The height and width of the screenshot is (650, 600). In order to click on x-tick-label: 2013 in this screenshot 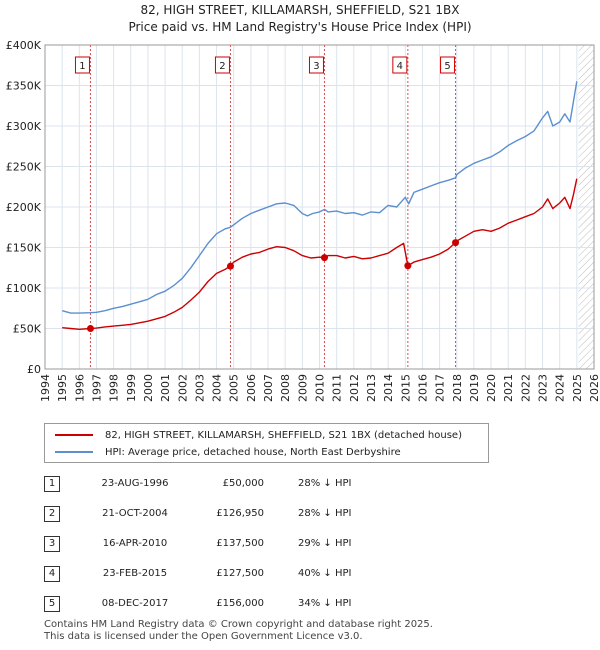, I will do `click(371, 388)`.